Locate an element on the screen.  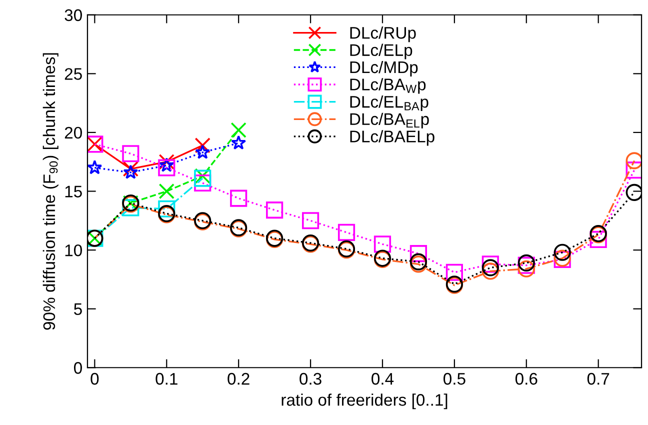
x-tick-label: 0.4 is located at coordinates (383, 378).